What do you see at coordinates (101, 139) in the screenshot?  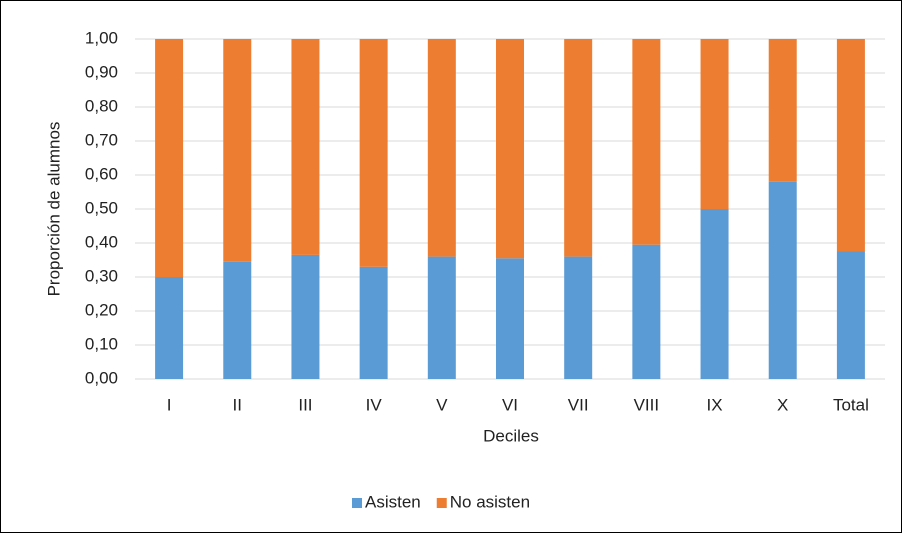 I see `y-tick-label: 0,70` at bounding box center [101, 139].